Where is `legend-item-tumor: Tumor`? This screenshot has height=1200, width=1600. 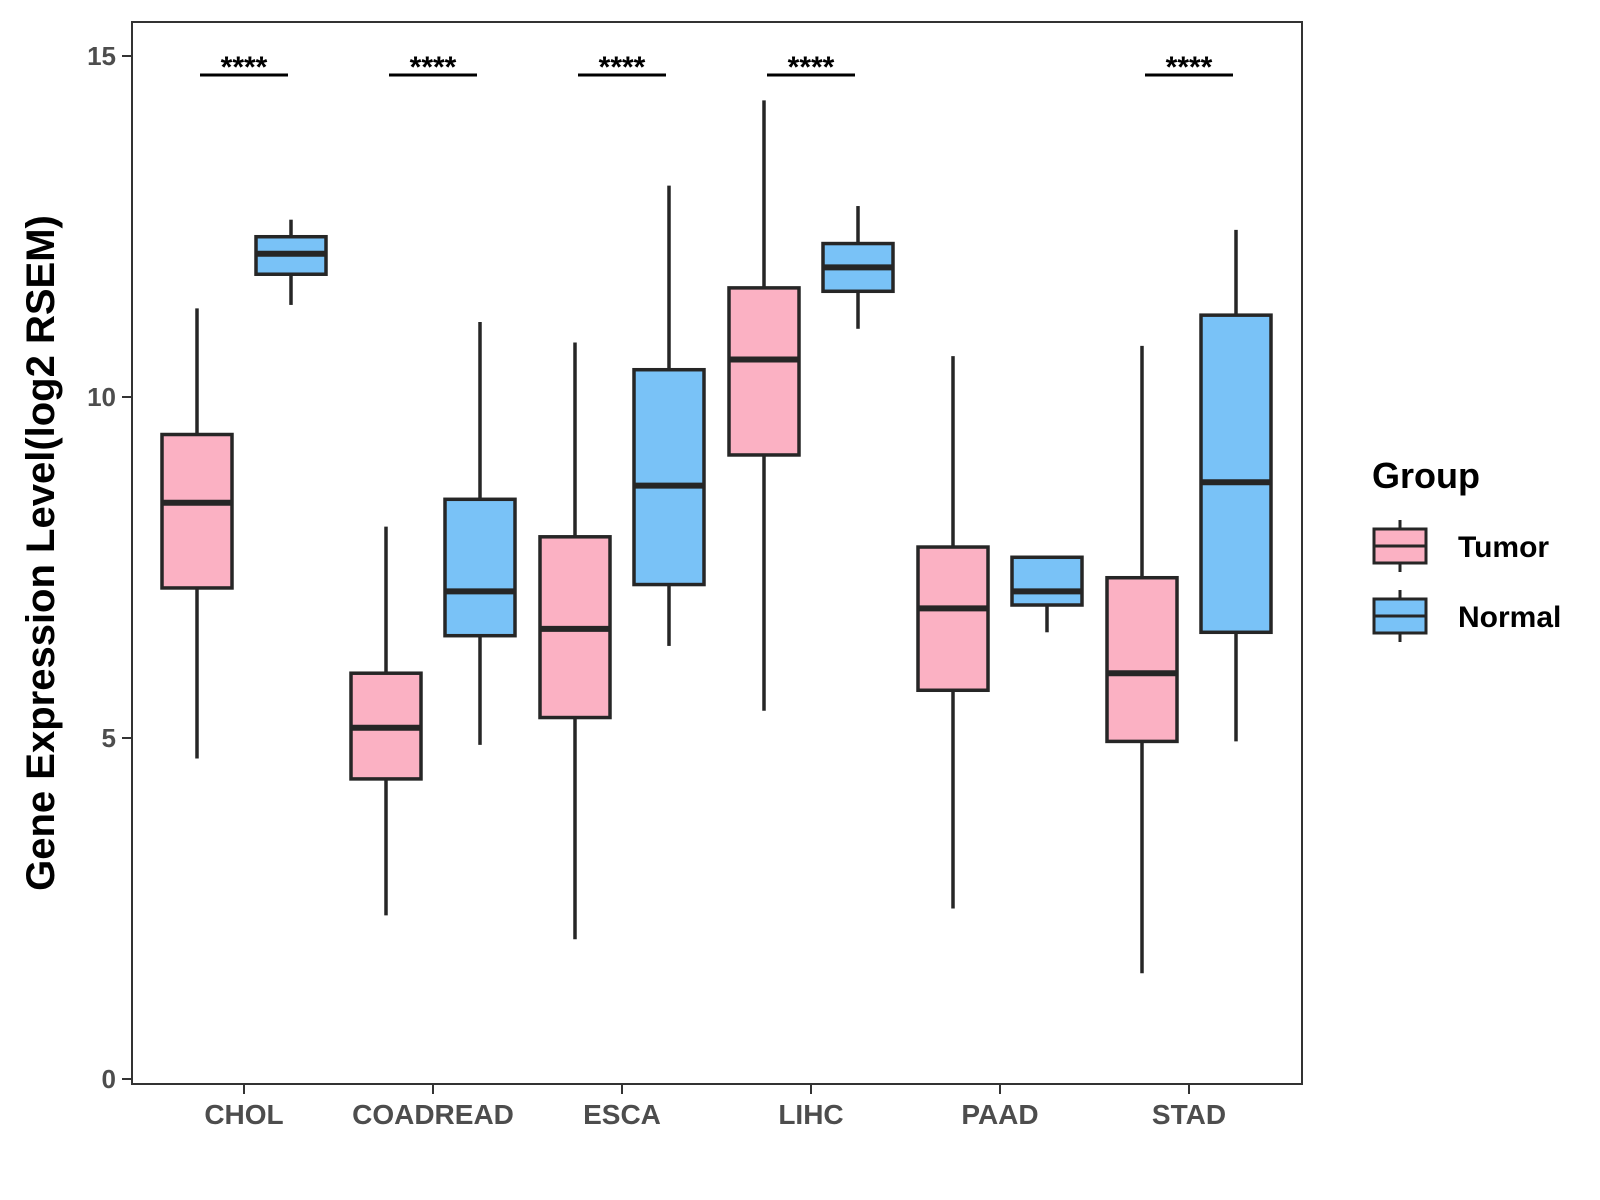
legend-item-tumor: Tumor is located at coordinates (1460, 546).